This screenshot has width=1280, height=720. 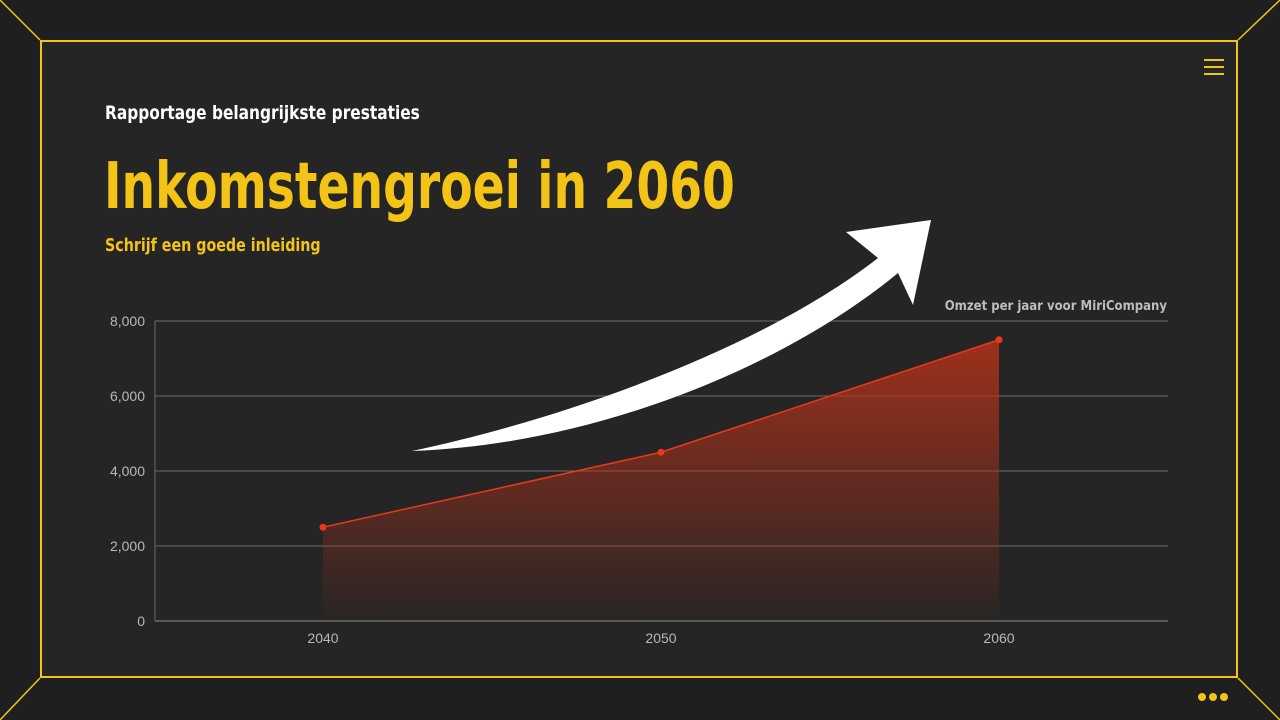 What do you see at coordinates (671, 335) in the screenshot?
I see `growth-arrow-icon` at bounding box center [671, 335].